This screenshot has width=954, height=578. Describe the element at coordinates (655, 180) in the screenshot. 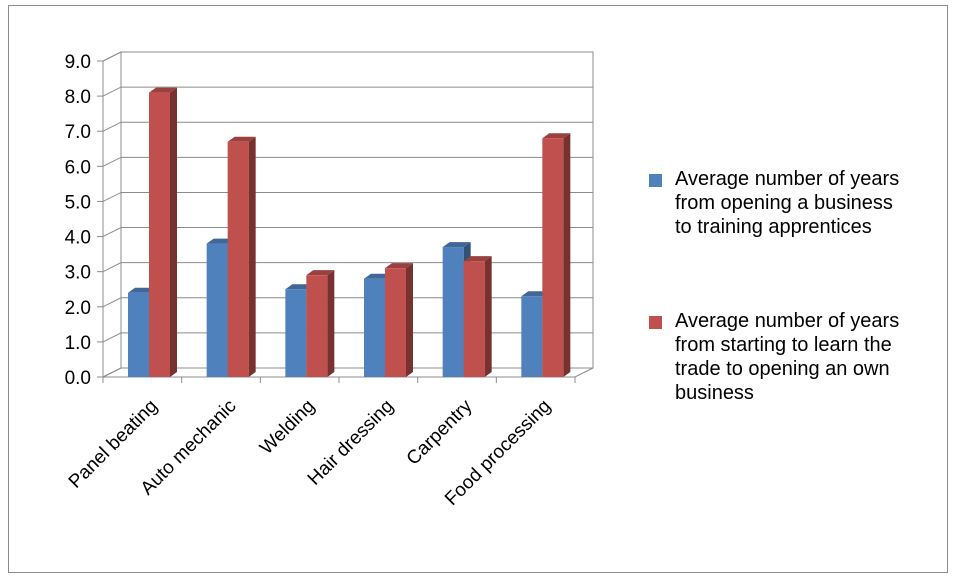

I see `legend-swatch-blue` at that location.